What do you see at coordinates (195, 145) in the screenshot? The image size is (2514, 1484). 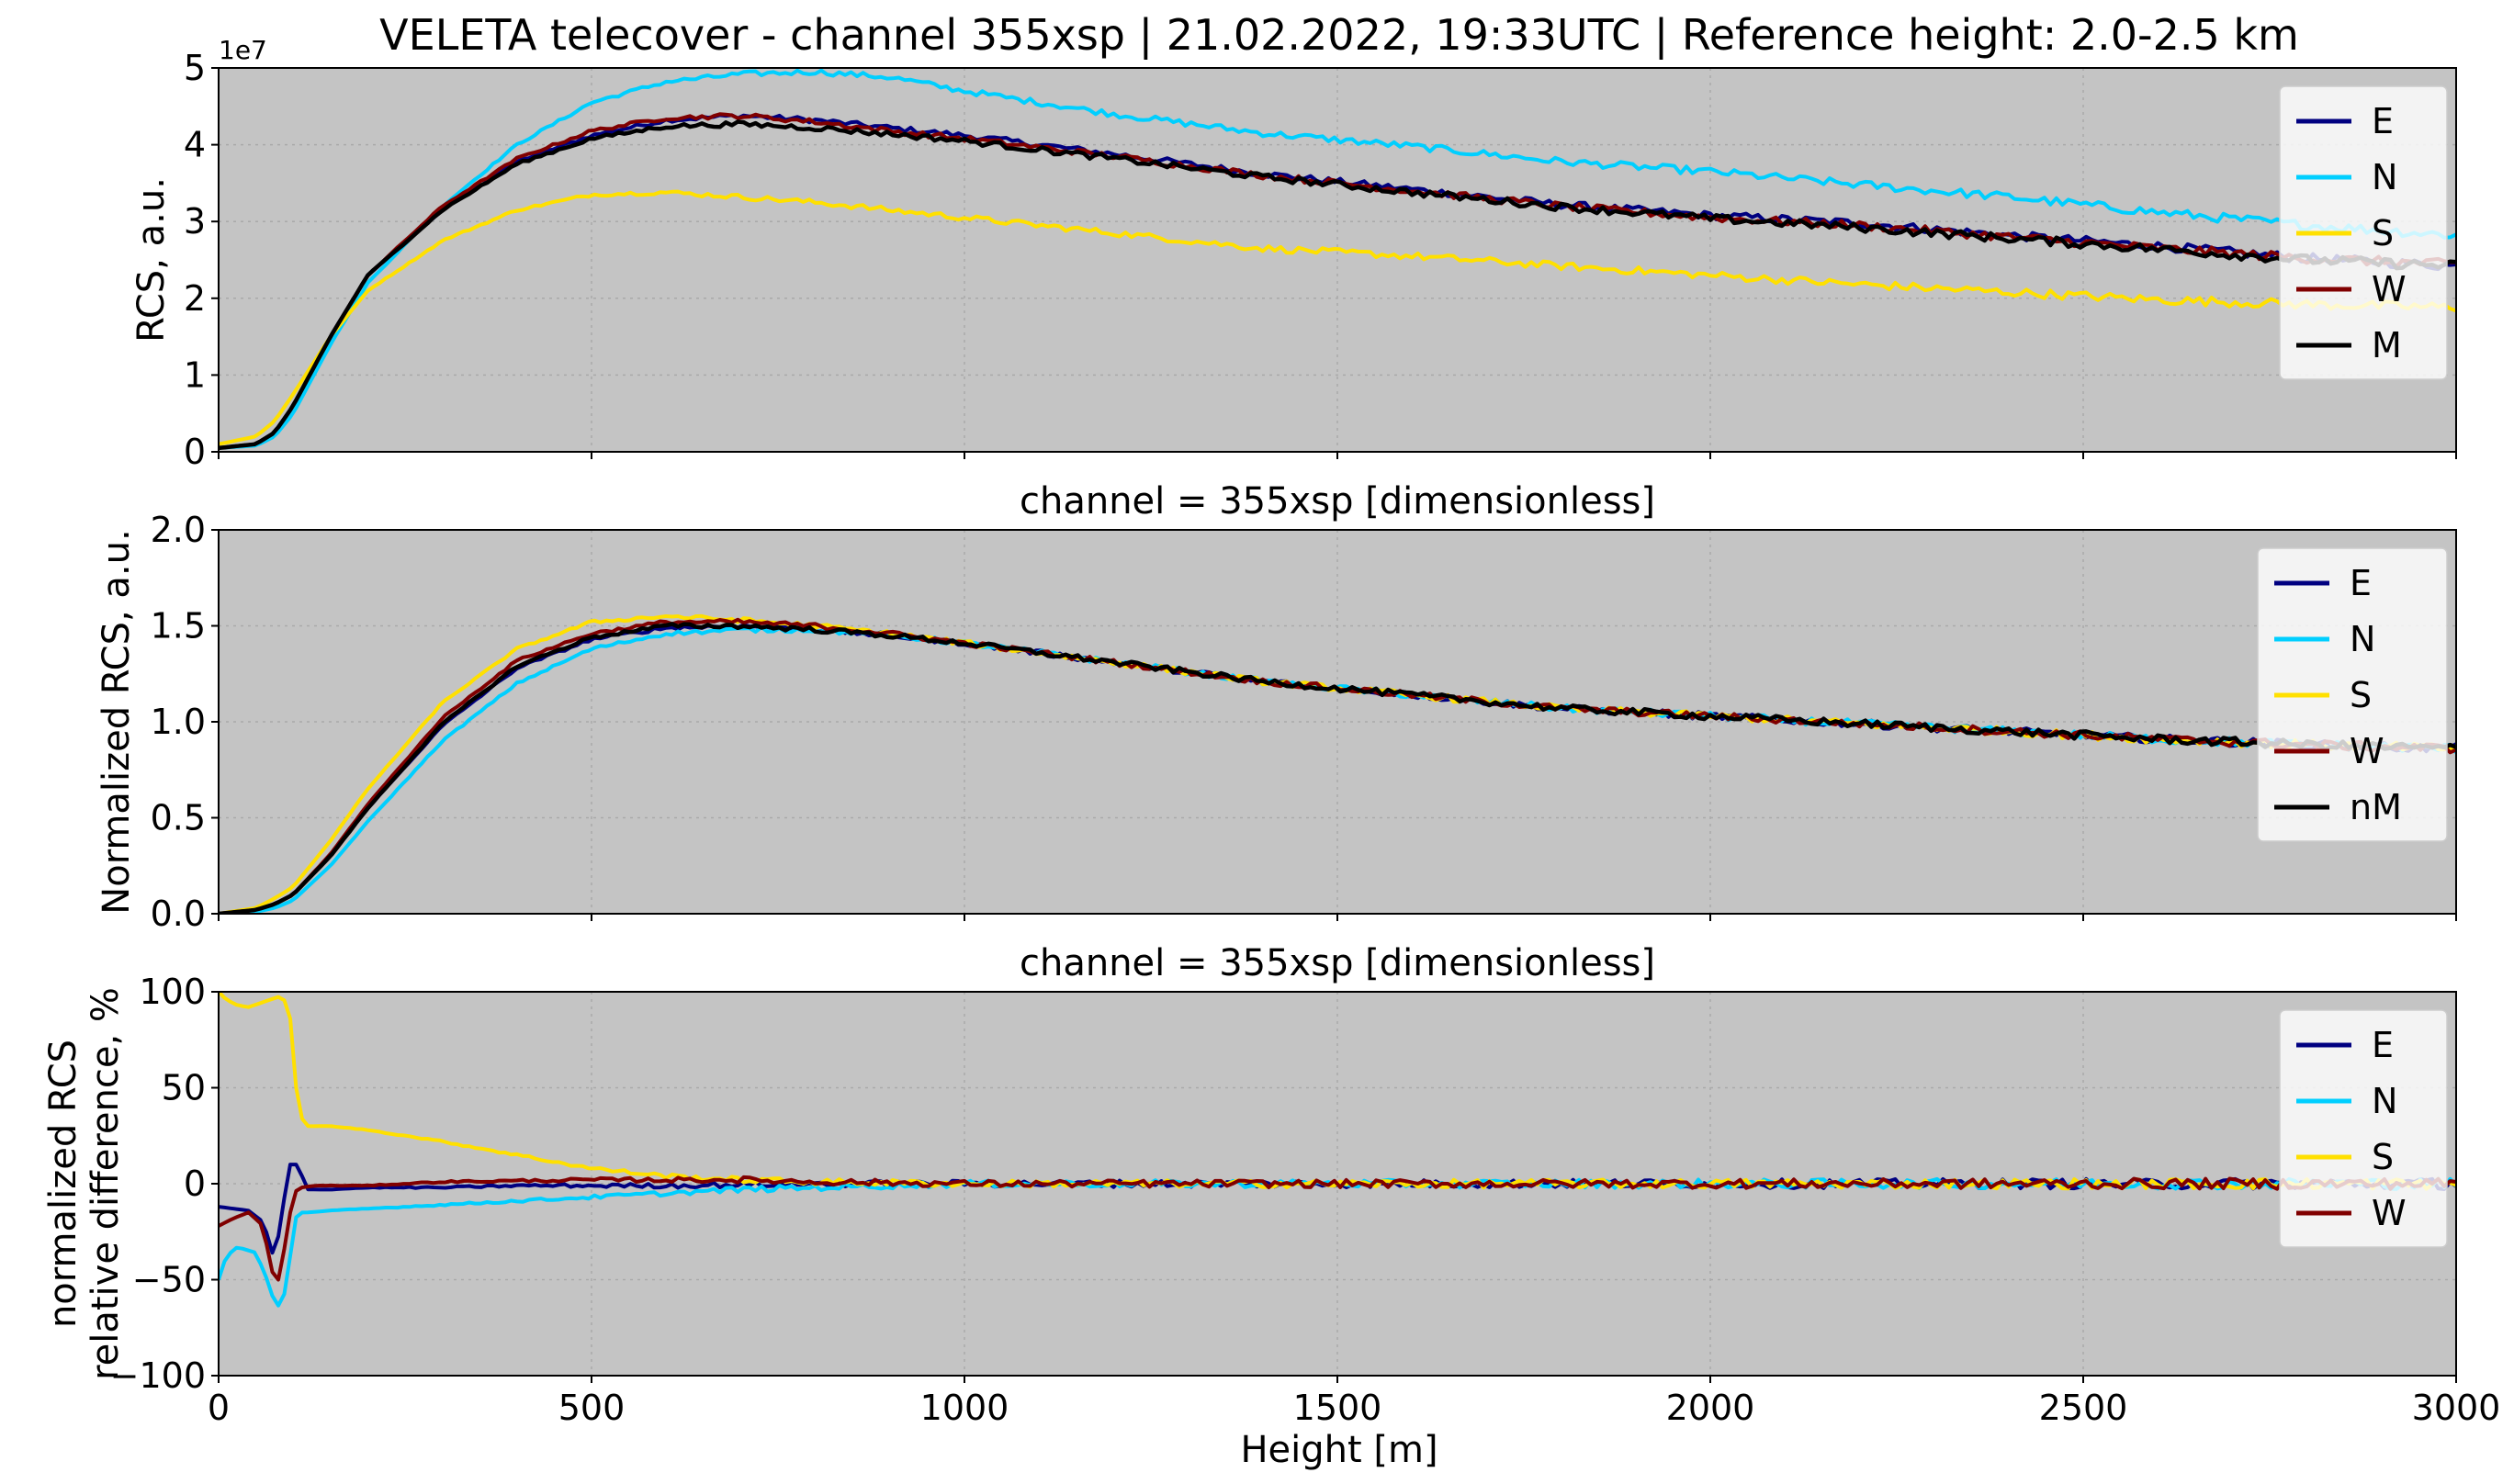 I see `y-tick-label: 4` at bounding box center [195, 145].